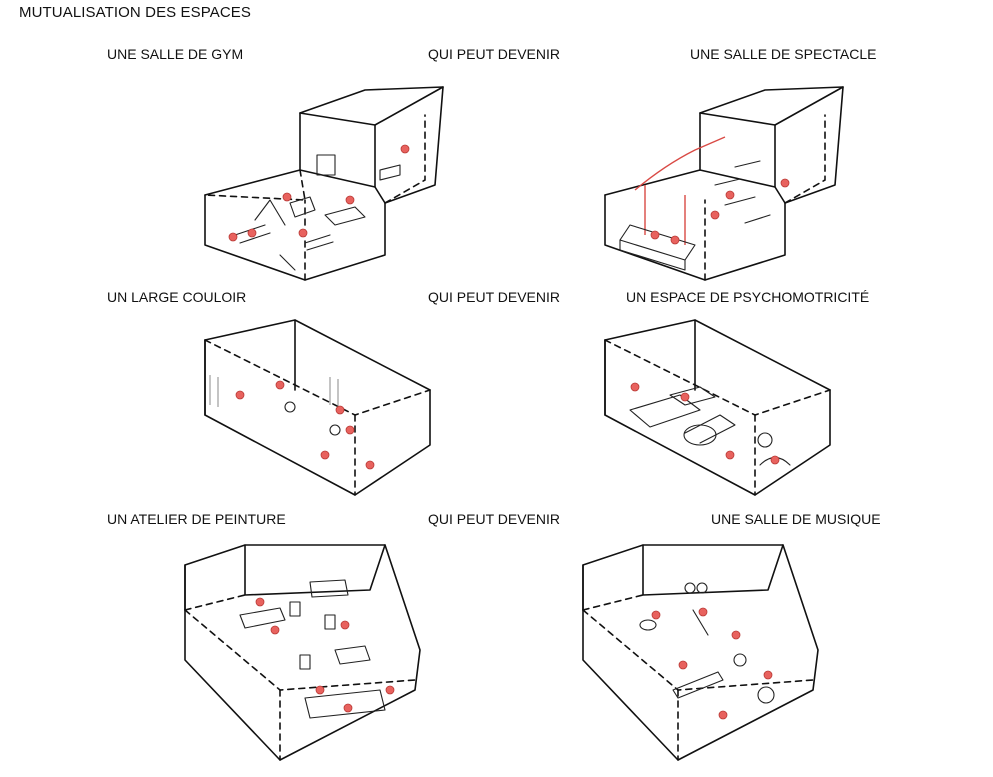 The width and height of the screenshot is (993, 777). Describe the element at coordinates (700, 652) in the screenshot. I see `music-room-sketch` at that location.